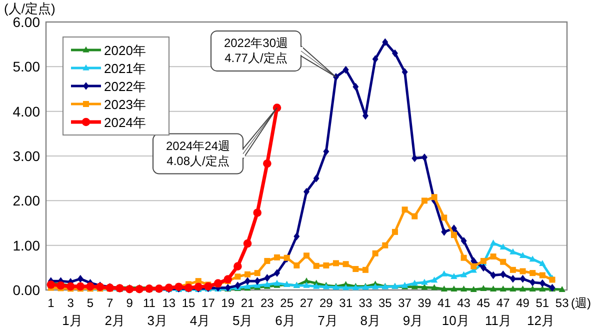 This screenshot has width=600, height=334. Describe the element at coordinates (562, 303) in the screenshot. I see `x-tick-label: 53` at that location.